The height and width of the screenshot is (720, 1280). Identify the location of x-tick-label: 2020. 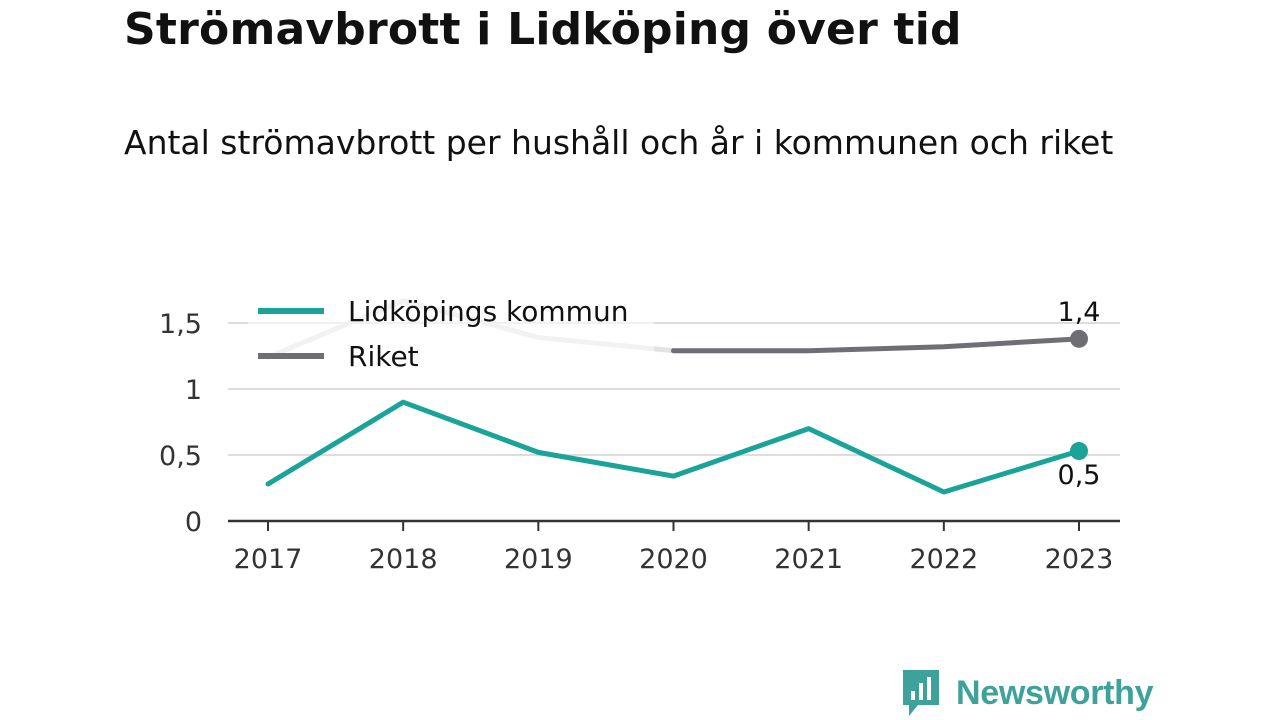
(673, 559).